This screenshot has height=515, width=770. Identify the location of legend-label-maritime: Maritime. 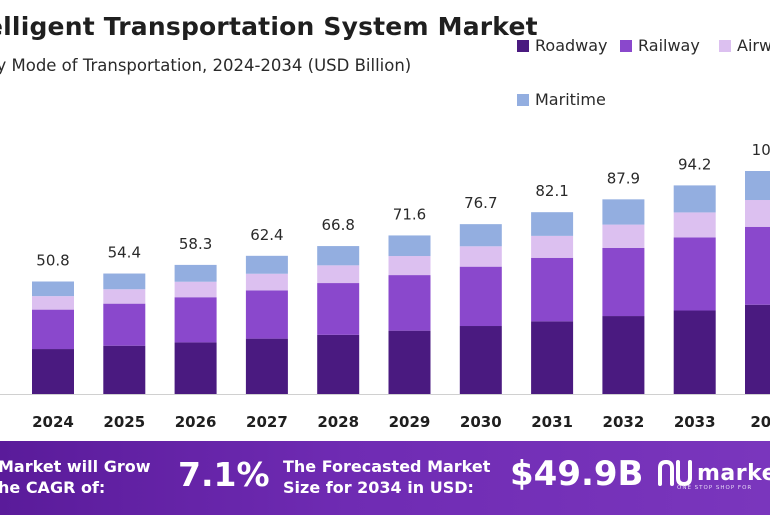
(570, 99).